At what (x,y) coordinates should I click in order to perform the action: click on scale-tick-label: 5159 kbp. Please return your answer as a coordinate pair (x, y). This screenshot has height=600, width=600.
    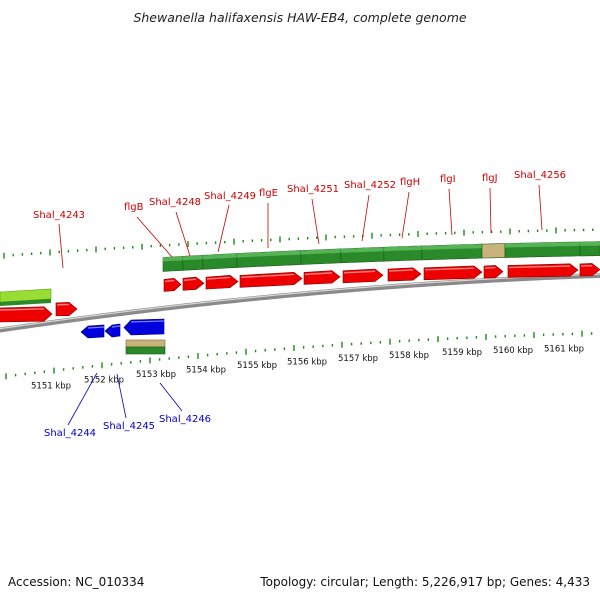
    Looking at the image, I should click on (462, 353).